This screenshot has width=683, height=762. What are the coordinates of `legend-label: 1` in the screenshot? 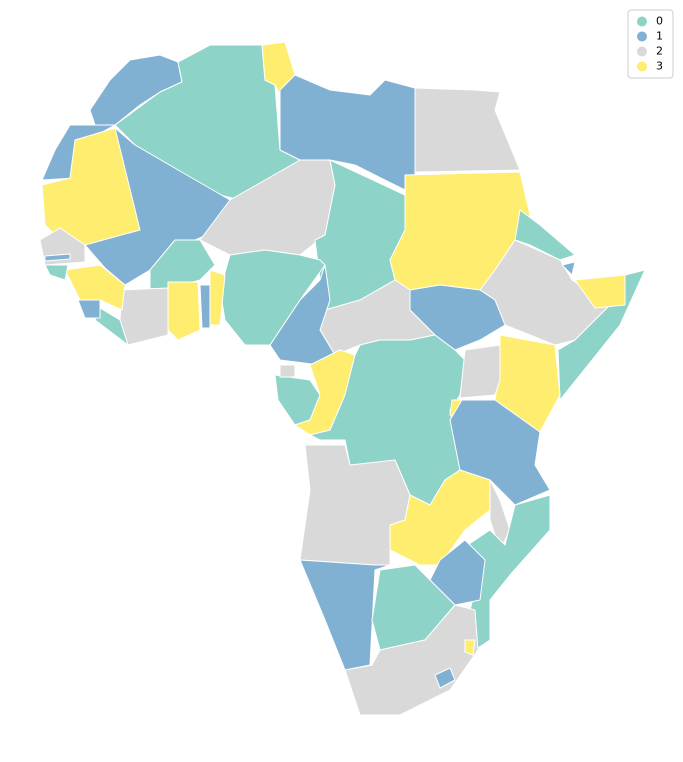 It's located at (659, 36).